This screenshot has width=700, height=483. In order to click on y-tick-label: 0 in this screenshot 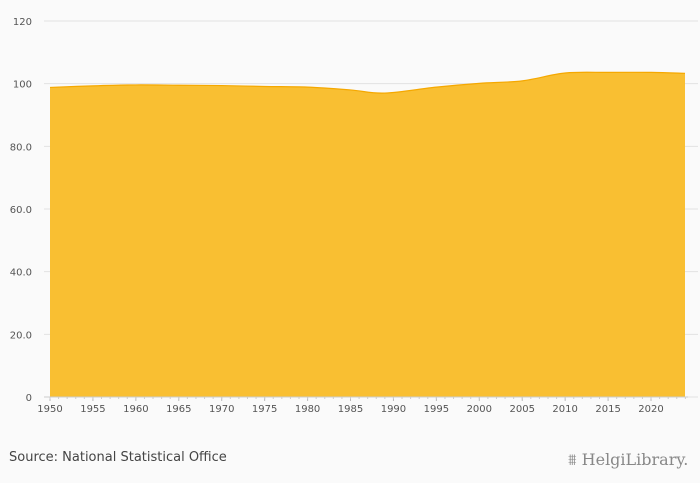, I will do `click(29, 398)`.